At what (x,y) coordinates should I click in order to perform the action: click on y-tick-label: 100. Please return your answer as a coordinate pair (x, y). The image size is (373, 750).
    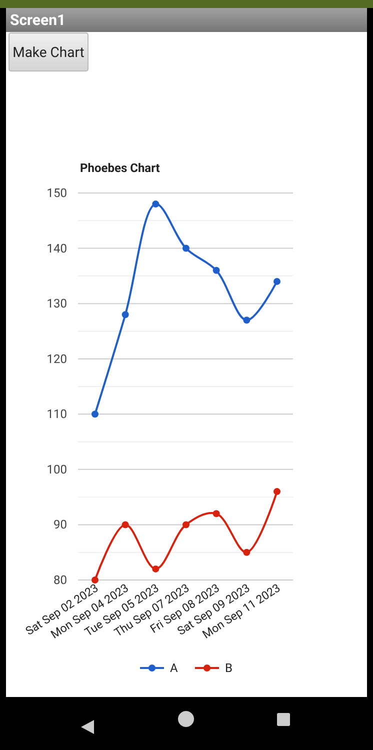
    Looking at the image, I should click on (57, 469).